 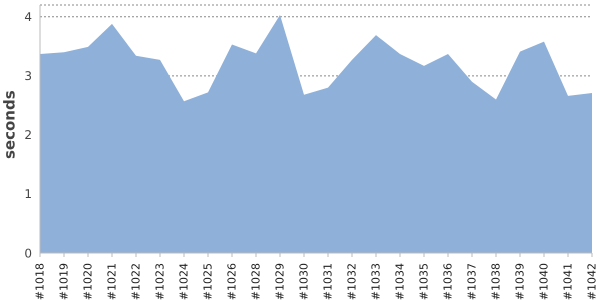 What do you see at coordinates (208, 281) in the screenshot?
I see `x-tick-label: #1025` at bounding box center [208, 281].